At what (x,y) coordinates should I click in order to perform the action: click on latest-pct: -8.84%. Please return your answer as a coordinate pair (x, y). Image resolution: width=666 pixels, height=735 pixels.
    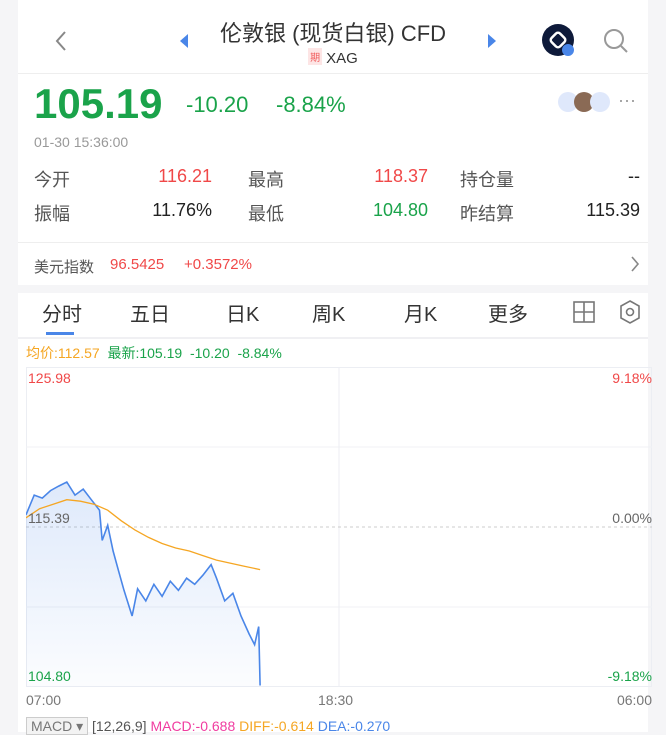
    Looking at the image, I should click on (259, 353).